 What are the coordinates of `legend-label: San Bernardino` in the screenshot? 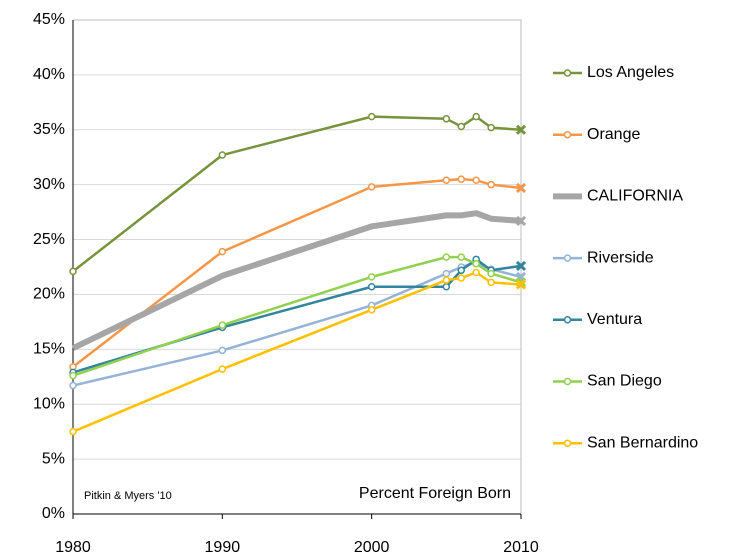 It's located at (642, 442).